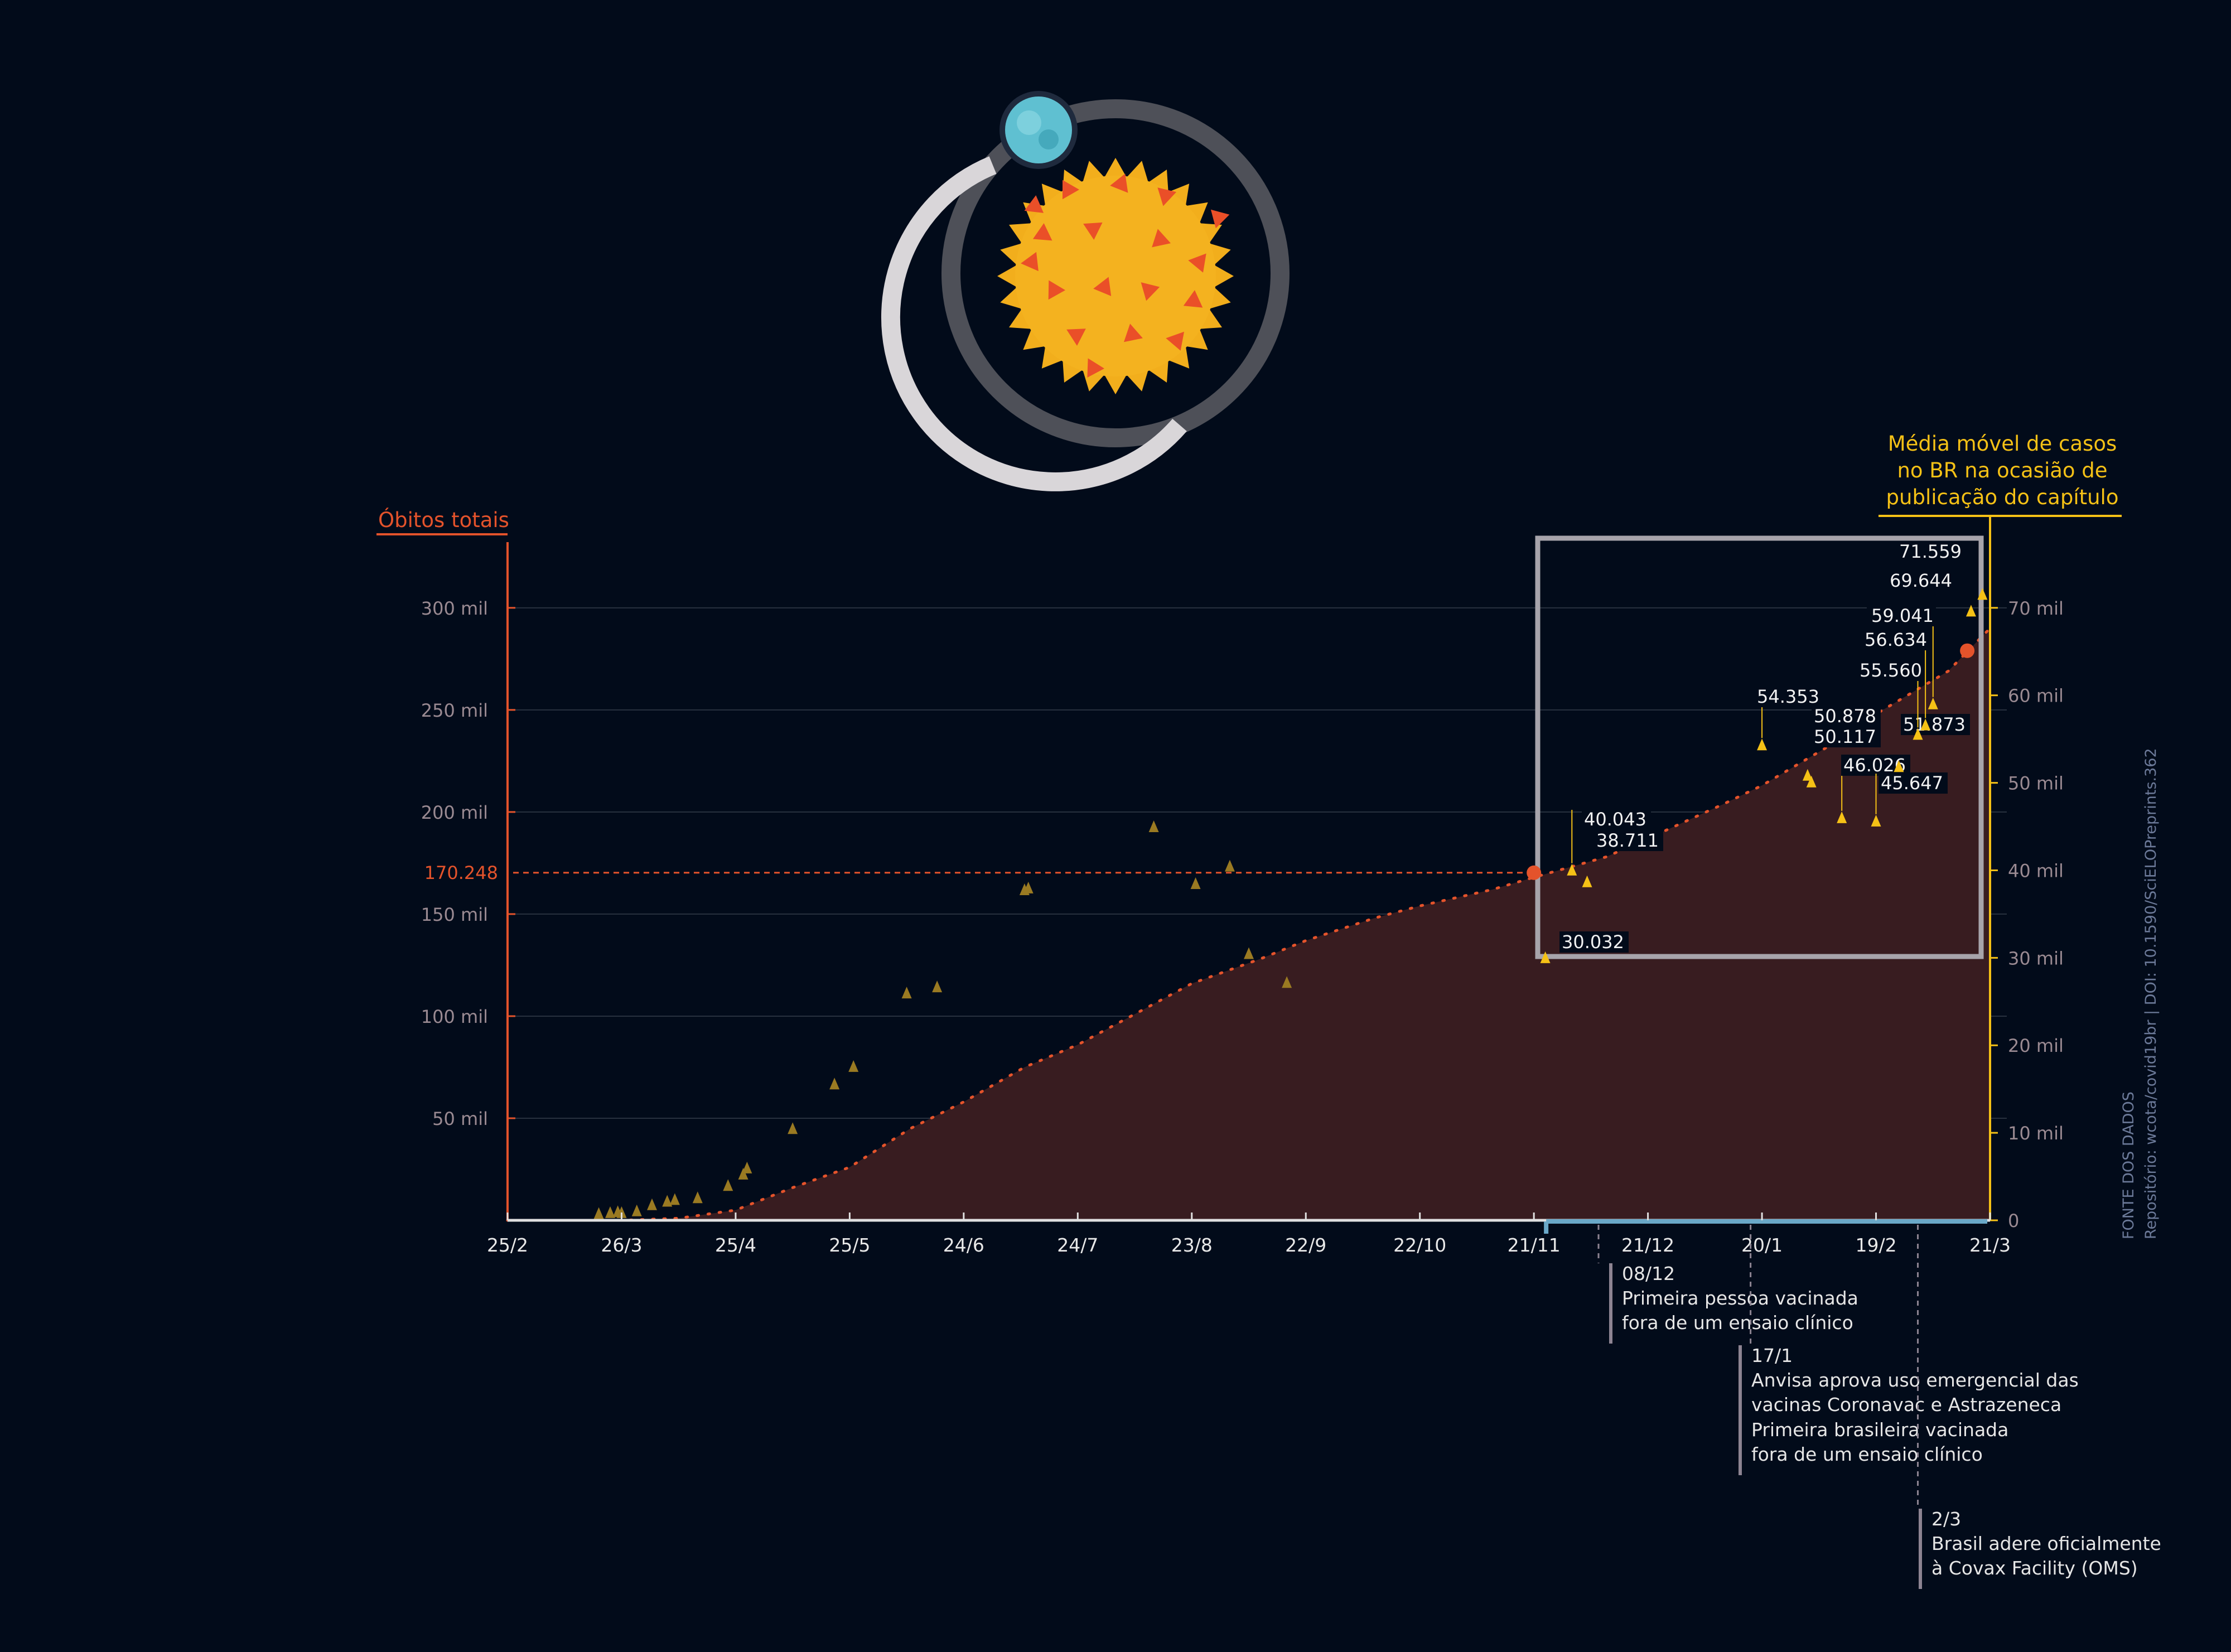 Image resolution: width=2231 pixels, height=1652 pixels. Describe the element at coordinates (2002, 497) in the screenshot. I see `right-axis-title-line: publicação do capítulo` at that location.